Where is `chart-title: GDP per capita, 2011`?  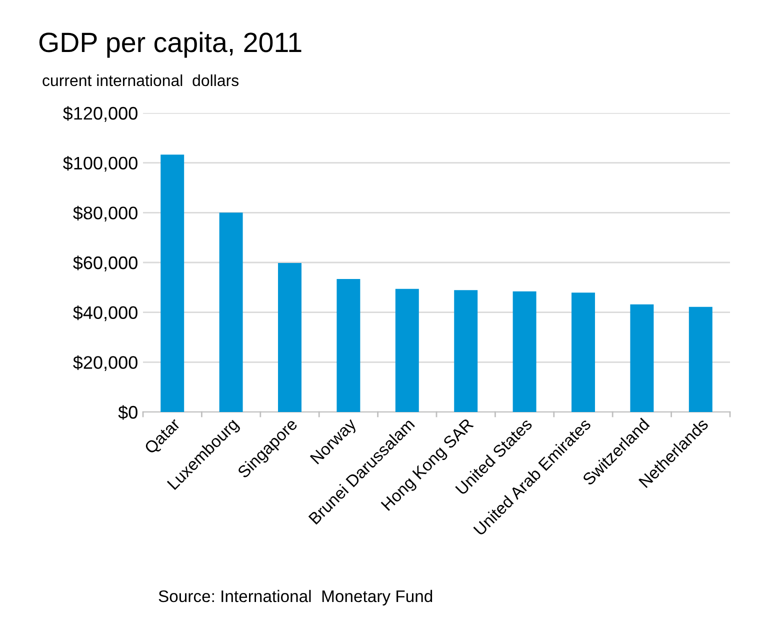
chart-title: GDP per capita, 2011 is located at coordinates (170, 45).